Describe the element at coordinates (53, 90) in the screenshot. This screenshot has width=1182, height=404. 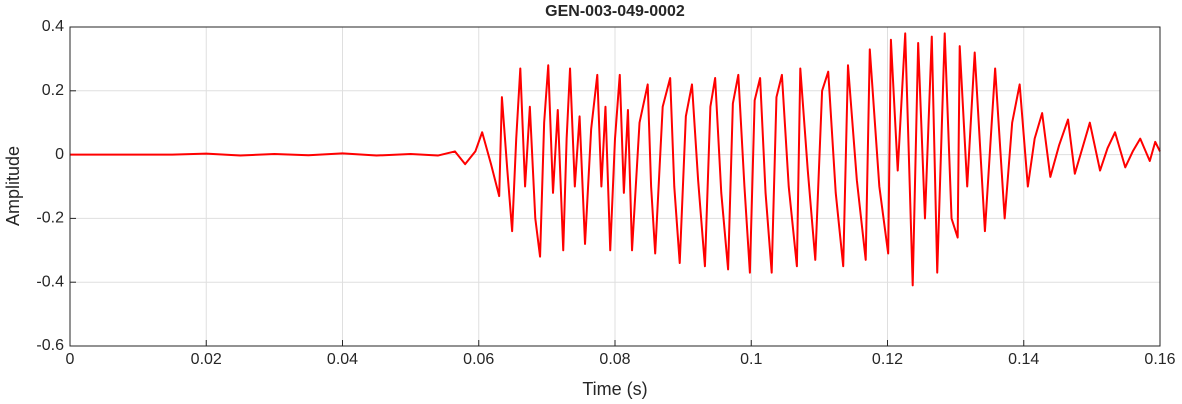
I see `y-tick-label: 0.2` at that location.